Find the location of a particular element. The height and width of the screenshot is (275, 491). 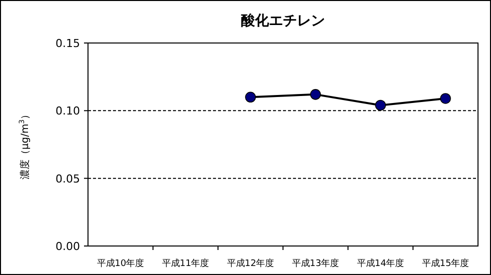

y-tick-label: 0.15 is located at coordinates (68, 43).